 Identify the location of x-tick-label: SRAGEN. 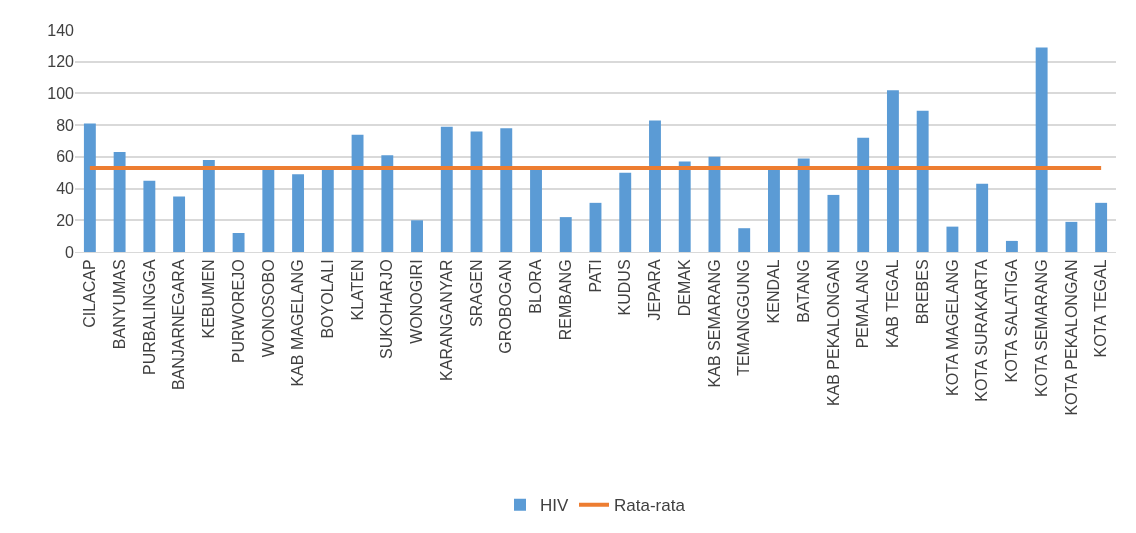
(476, 293).